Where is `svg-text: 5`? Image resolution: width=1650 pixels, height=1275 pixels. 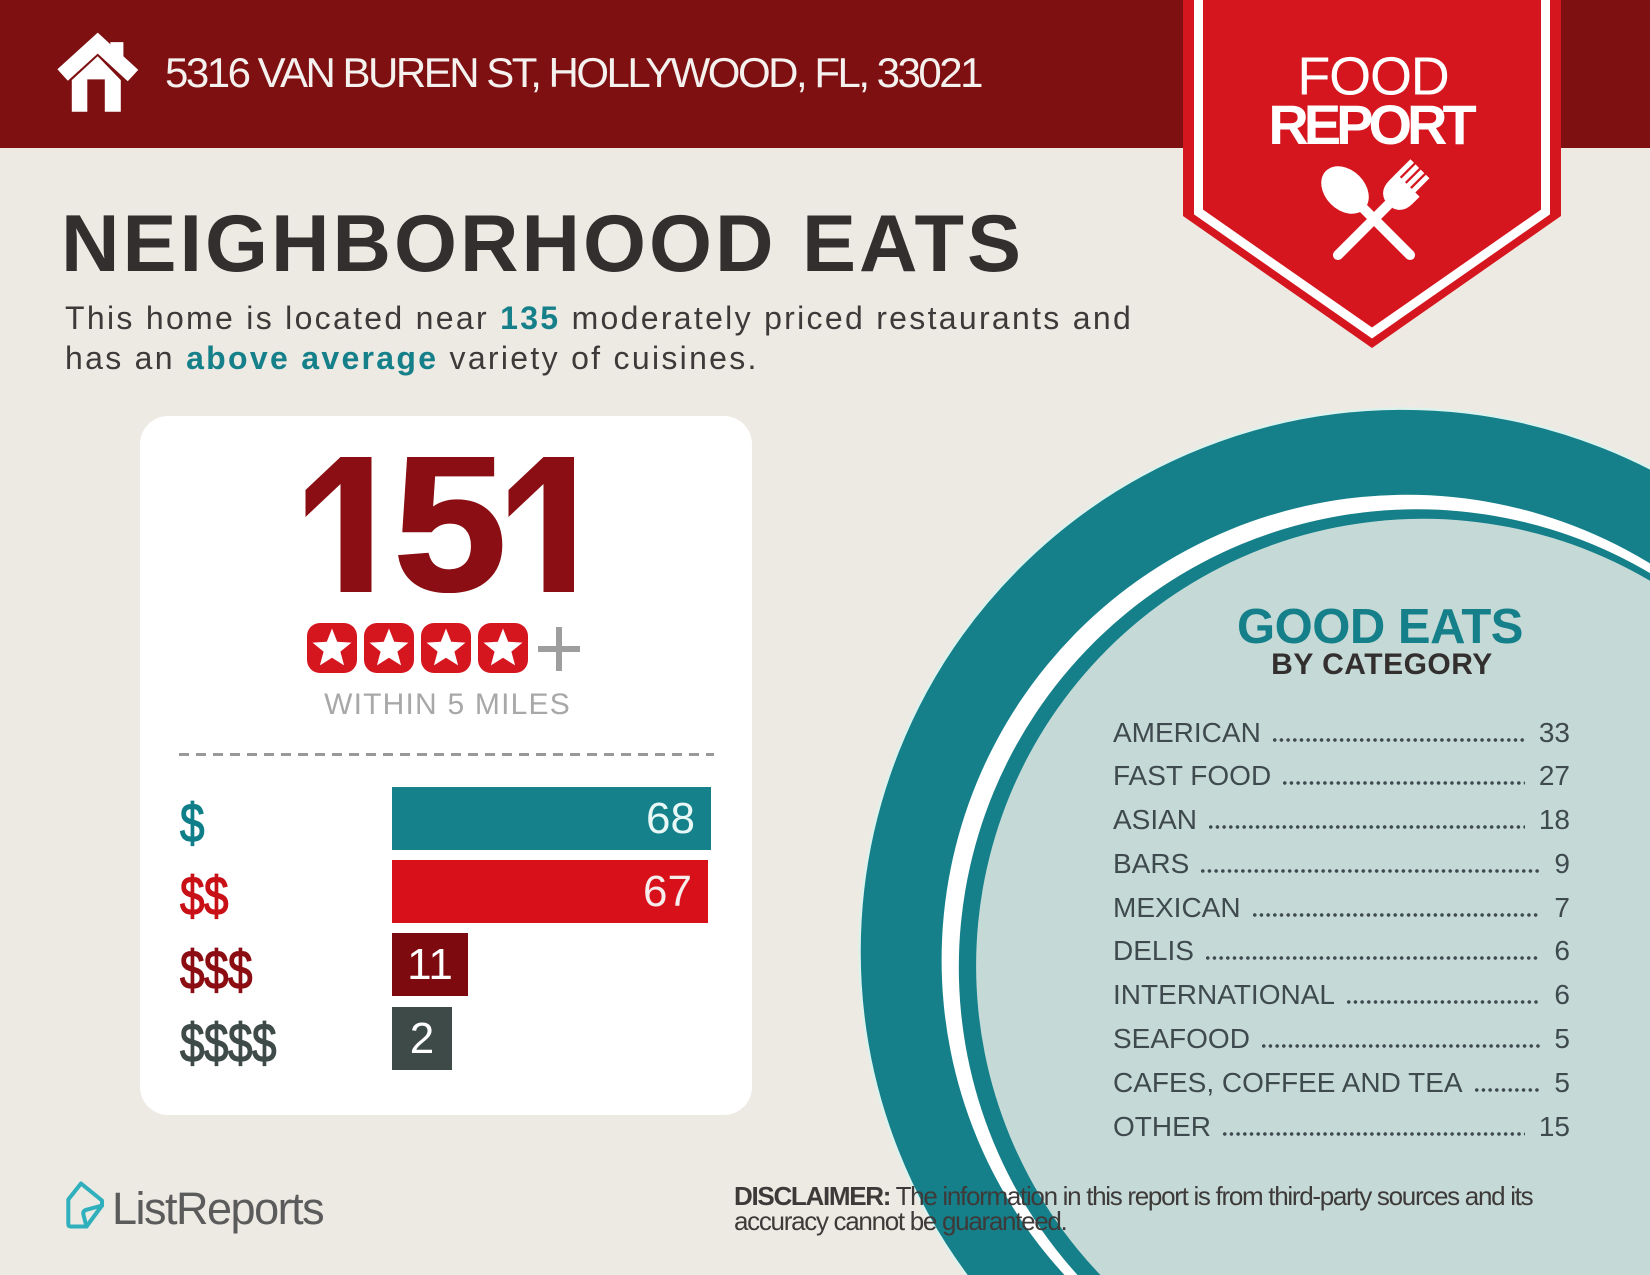
svg-text: 5 is located at coordinates (449, 525).